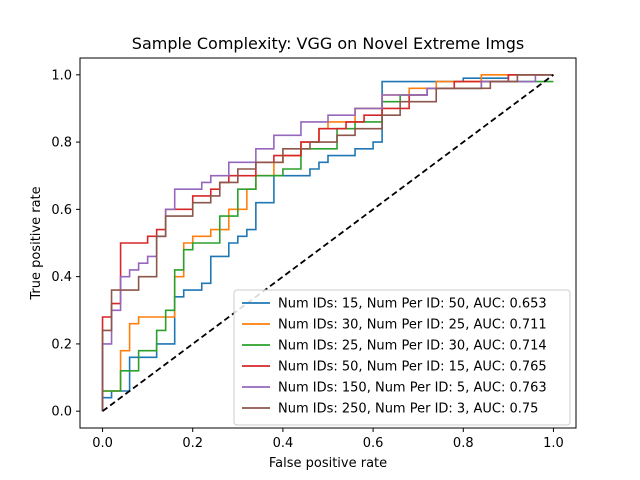  Describe the element at coordinates (553, 443) in the screenshot. I see `x-tick-label: 1.0` at that location.